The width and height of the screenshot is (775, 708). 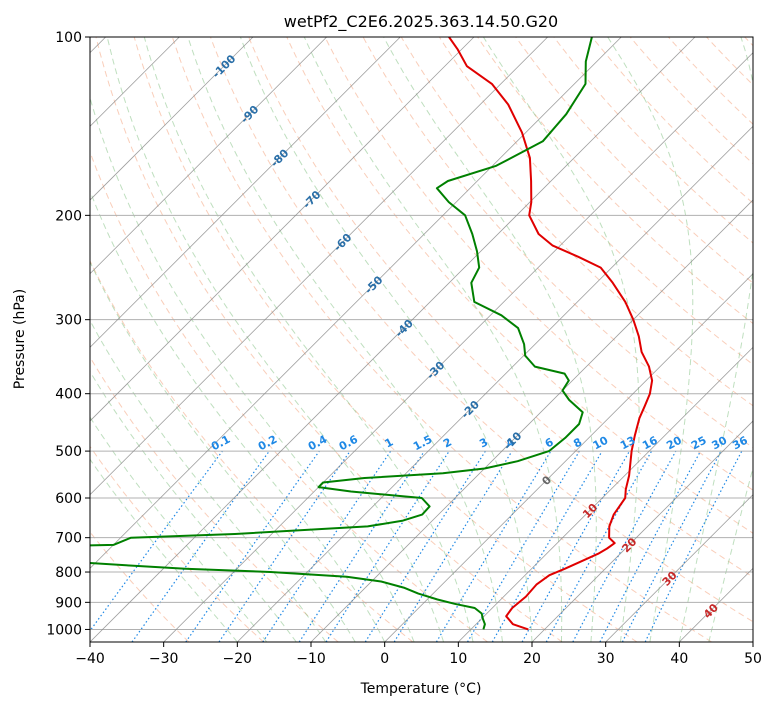 I want to click on x-tick-label: 0, so click(x=384, y=659).